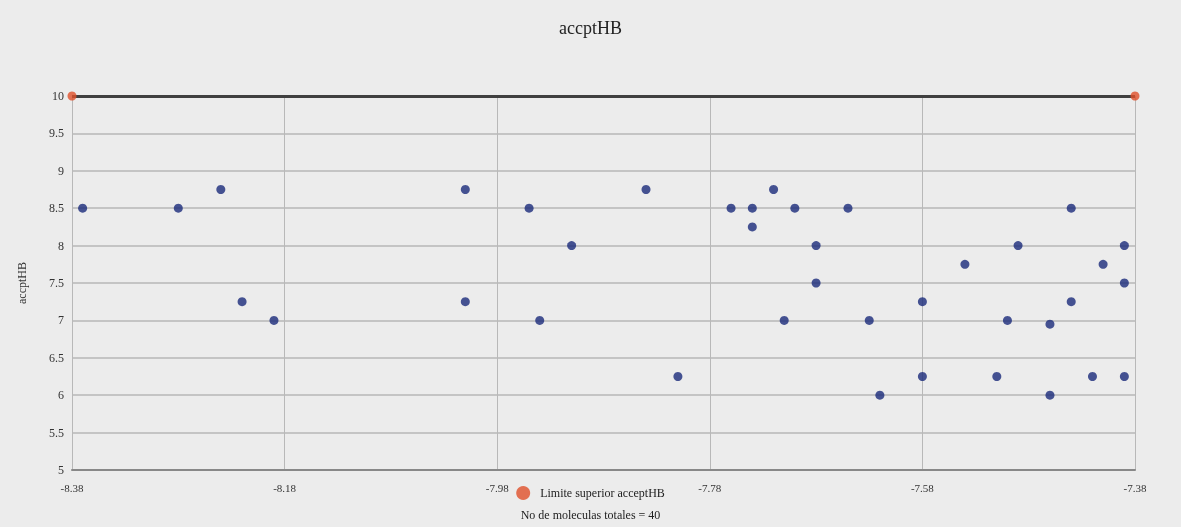 Image resolution: width=1181 pixels, height=527 pixels. What do you see at coordinates (61, 320) in the screenshot?
I see `y-tick-label: 7` at bounding box center [61, 320].